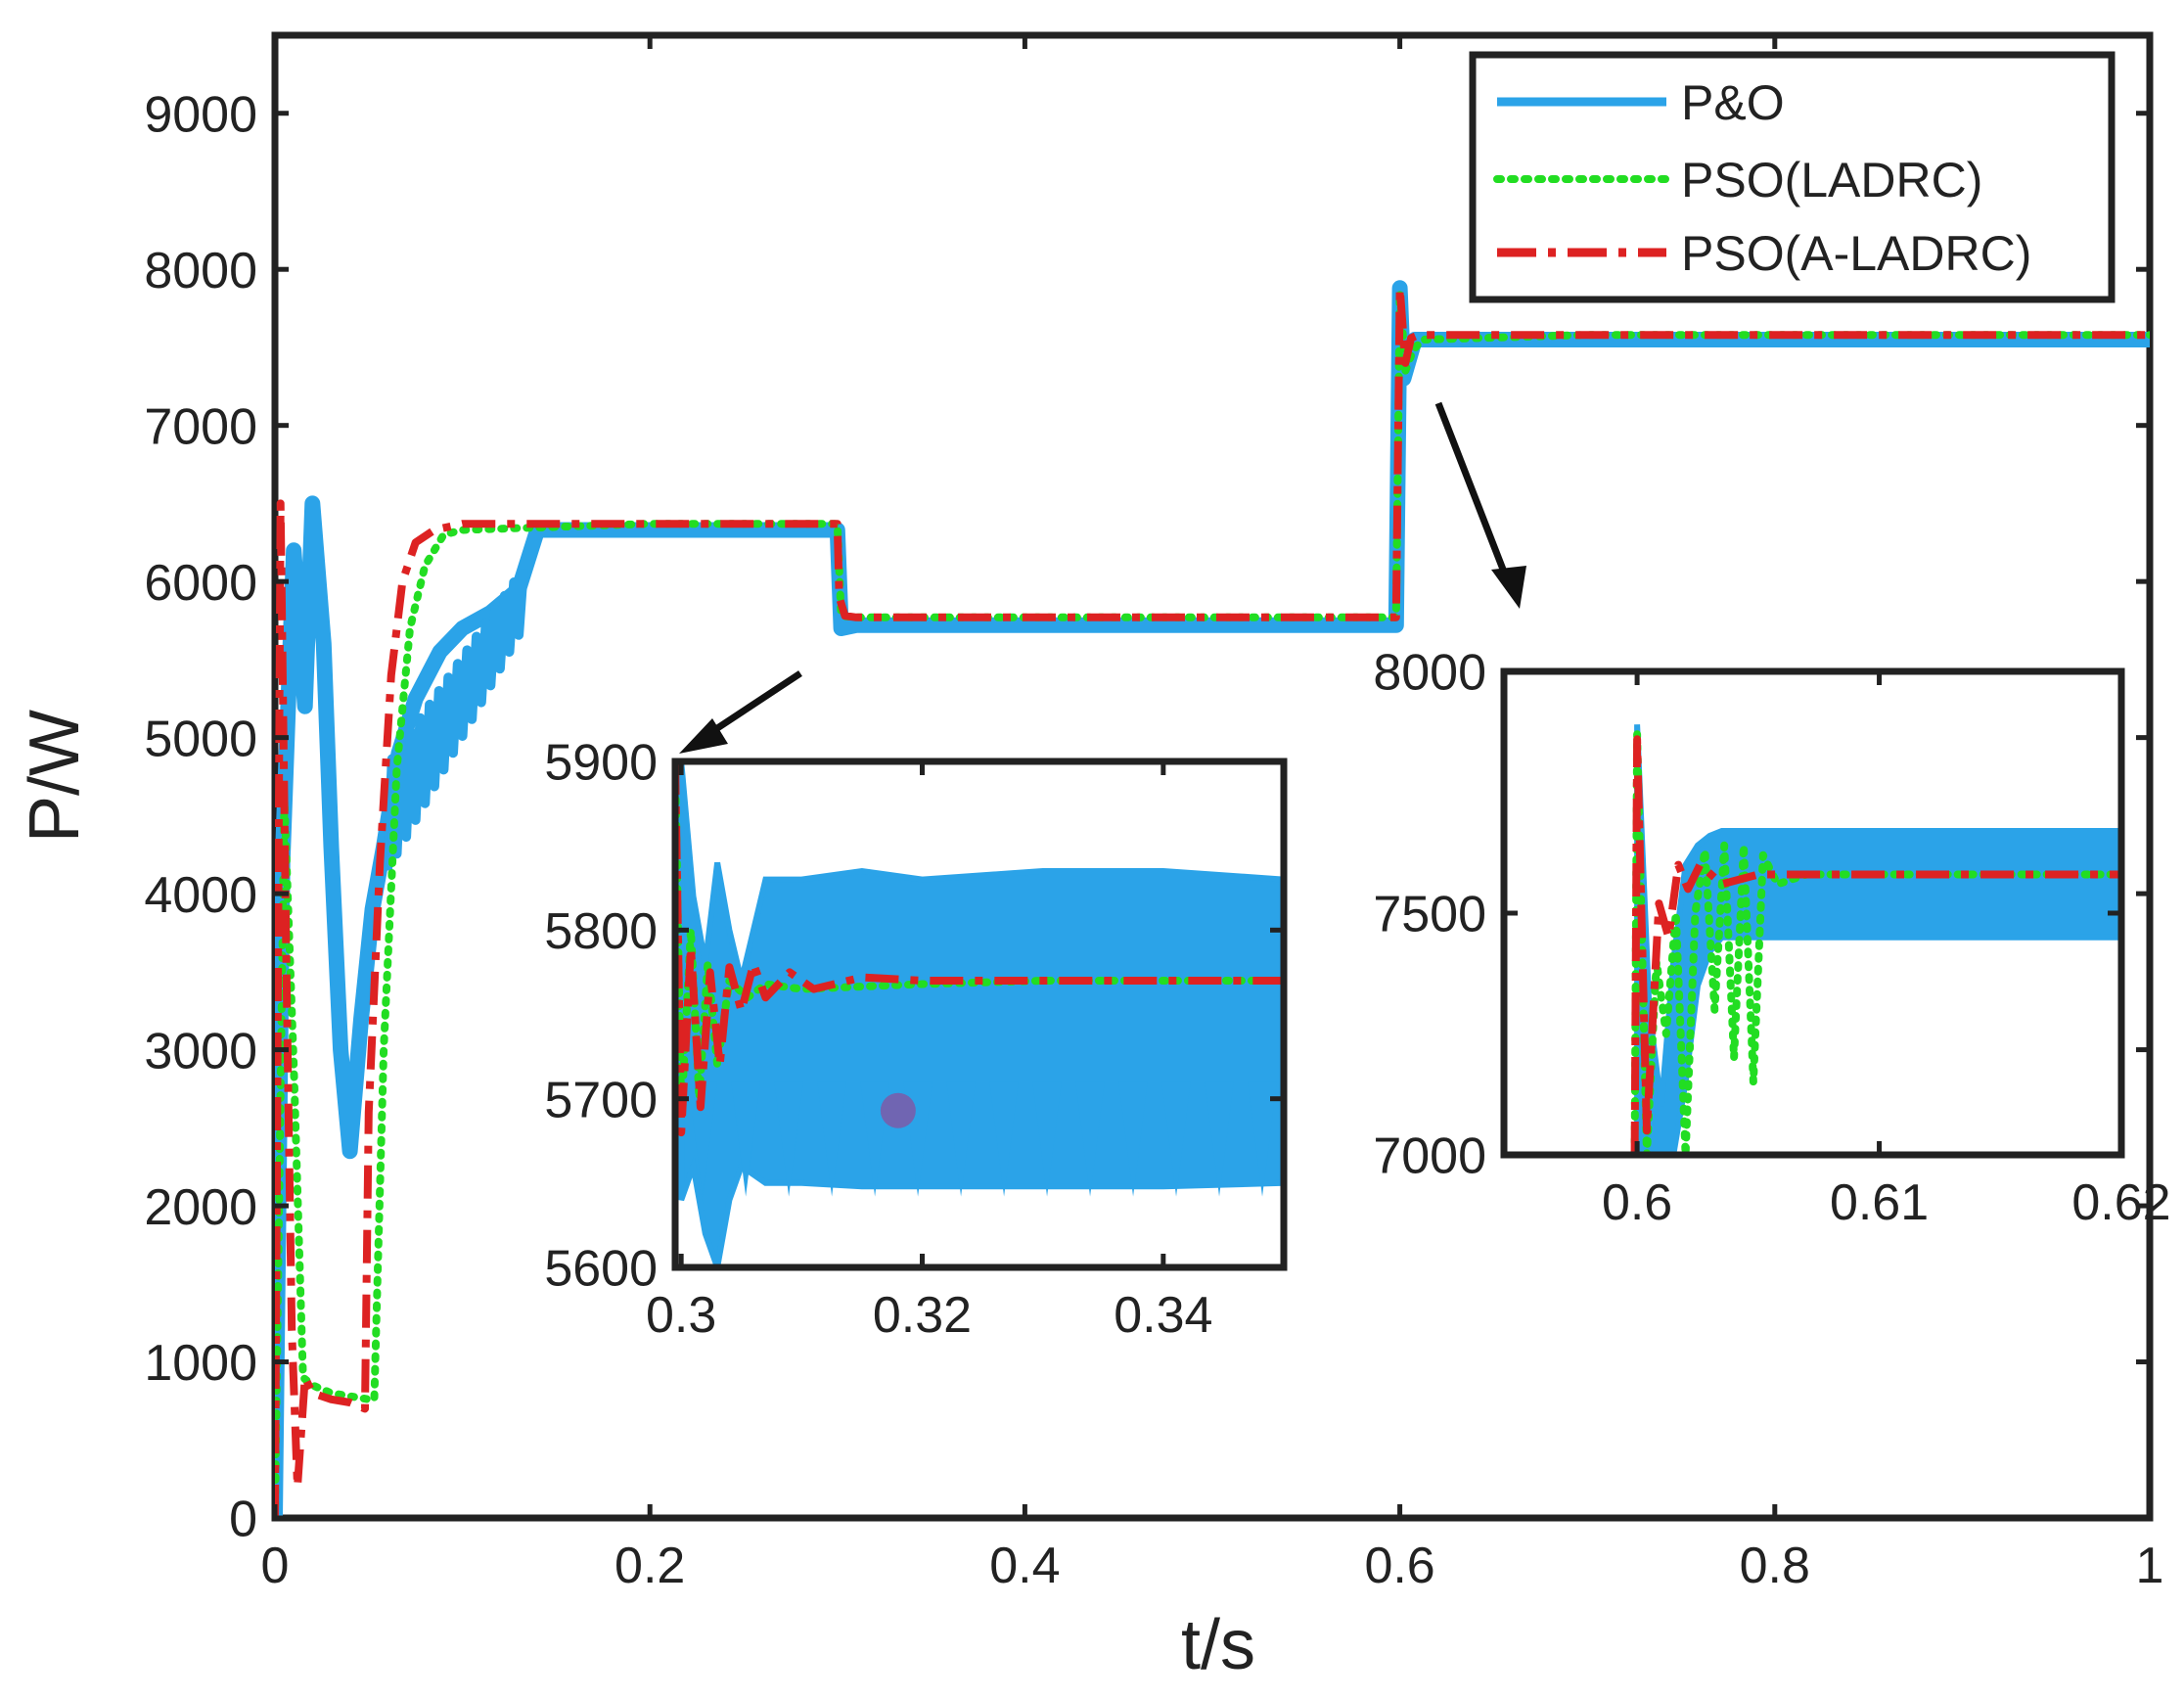 The height and width of the screenshot is (1700, 2184). I want to click on inset-2-xtick-label: 0.62, so click(2120, 1202).